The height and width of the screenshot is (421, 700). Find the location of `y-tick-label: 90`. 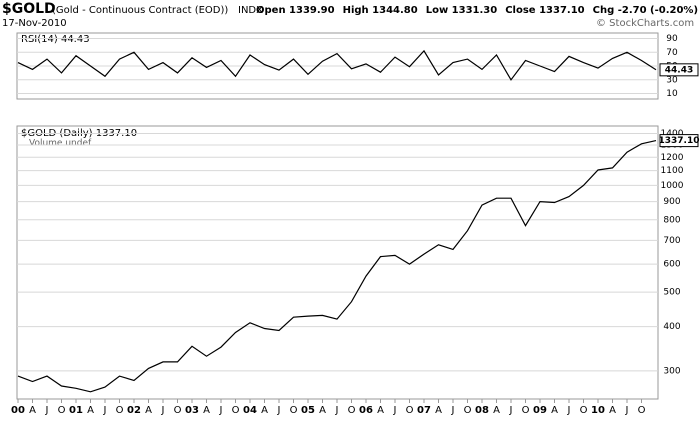

y-tick-label: 90 is located at coordinates (672, 39).